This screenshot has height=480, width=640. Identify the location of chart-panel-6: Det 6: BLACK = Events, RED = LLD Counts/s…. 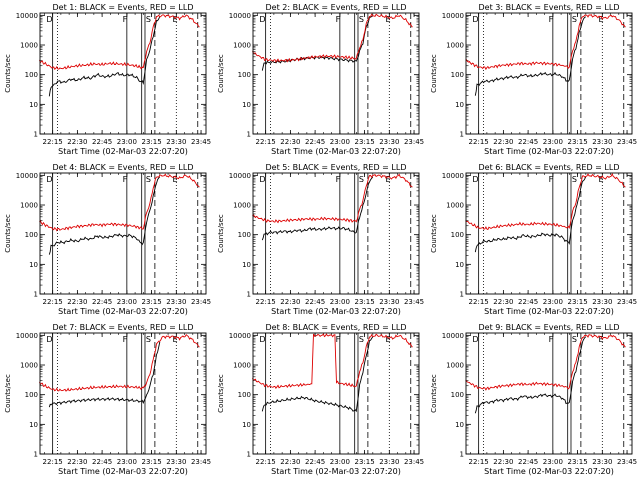
(533, 239).